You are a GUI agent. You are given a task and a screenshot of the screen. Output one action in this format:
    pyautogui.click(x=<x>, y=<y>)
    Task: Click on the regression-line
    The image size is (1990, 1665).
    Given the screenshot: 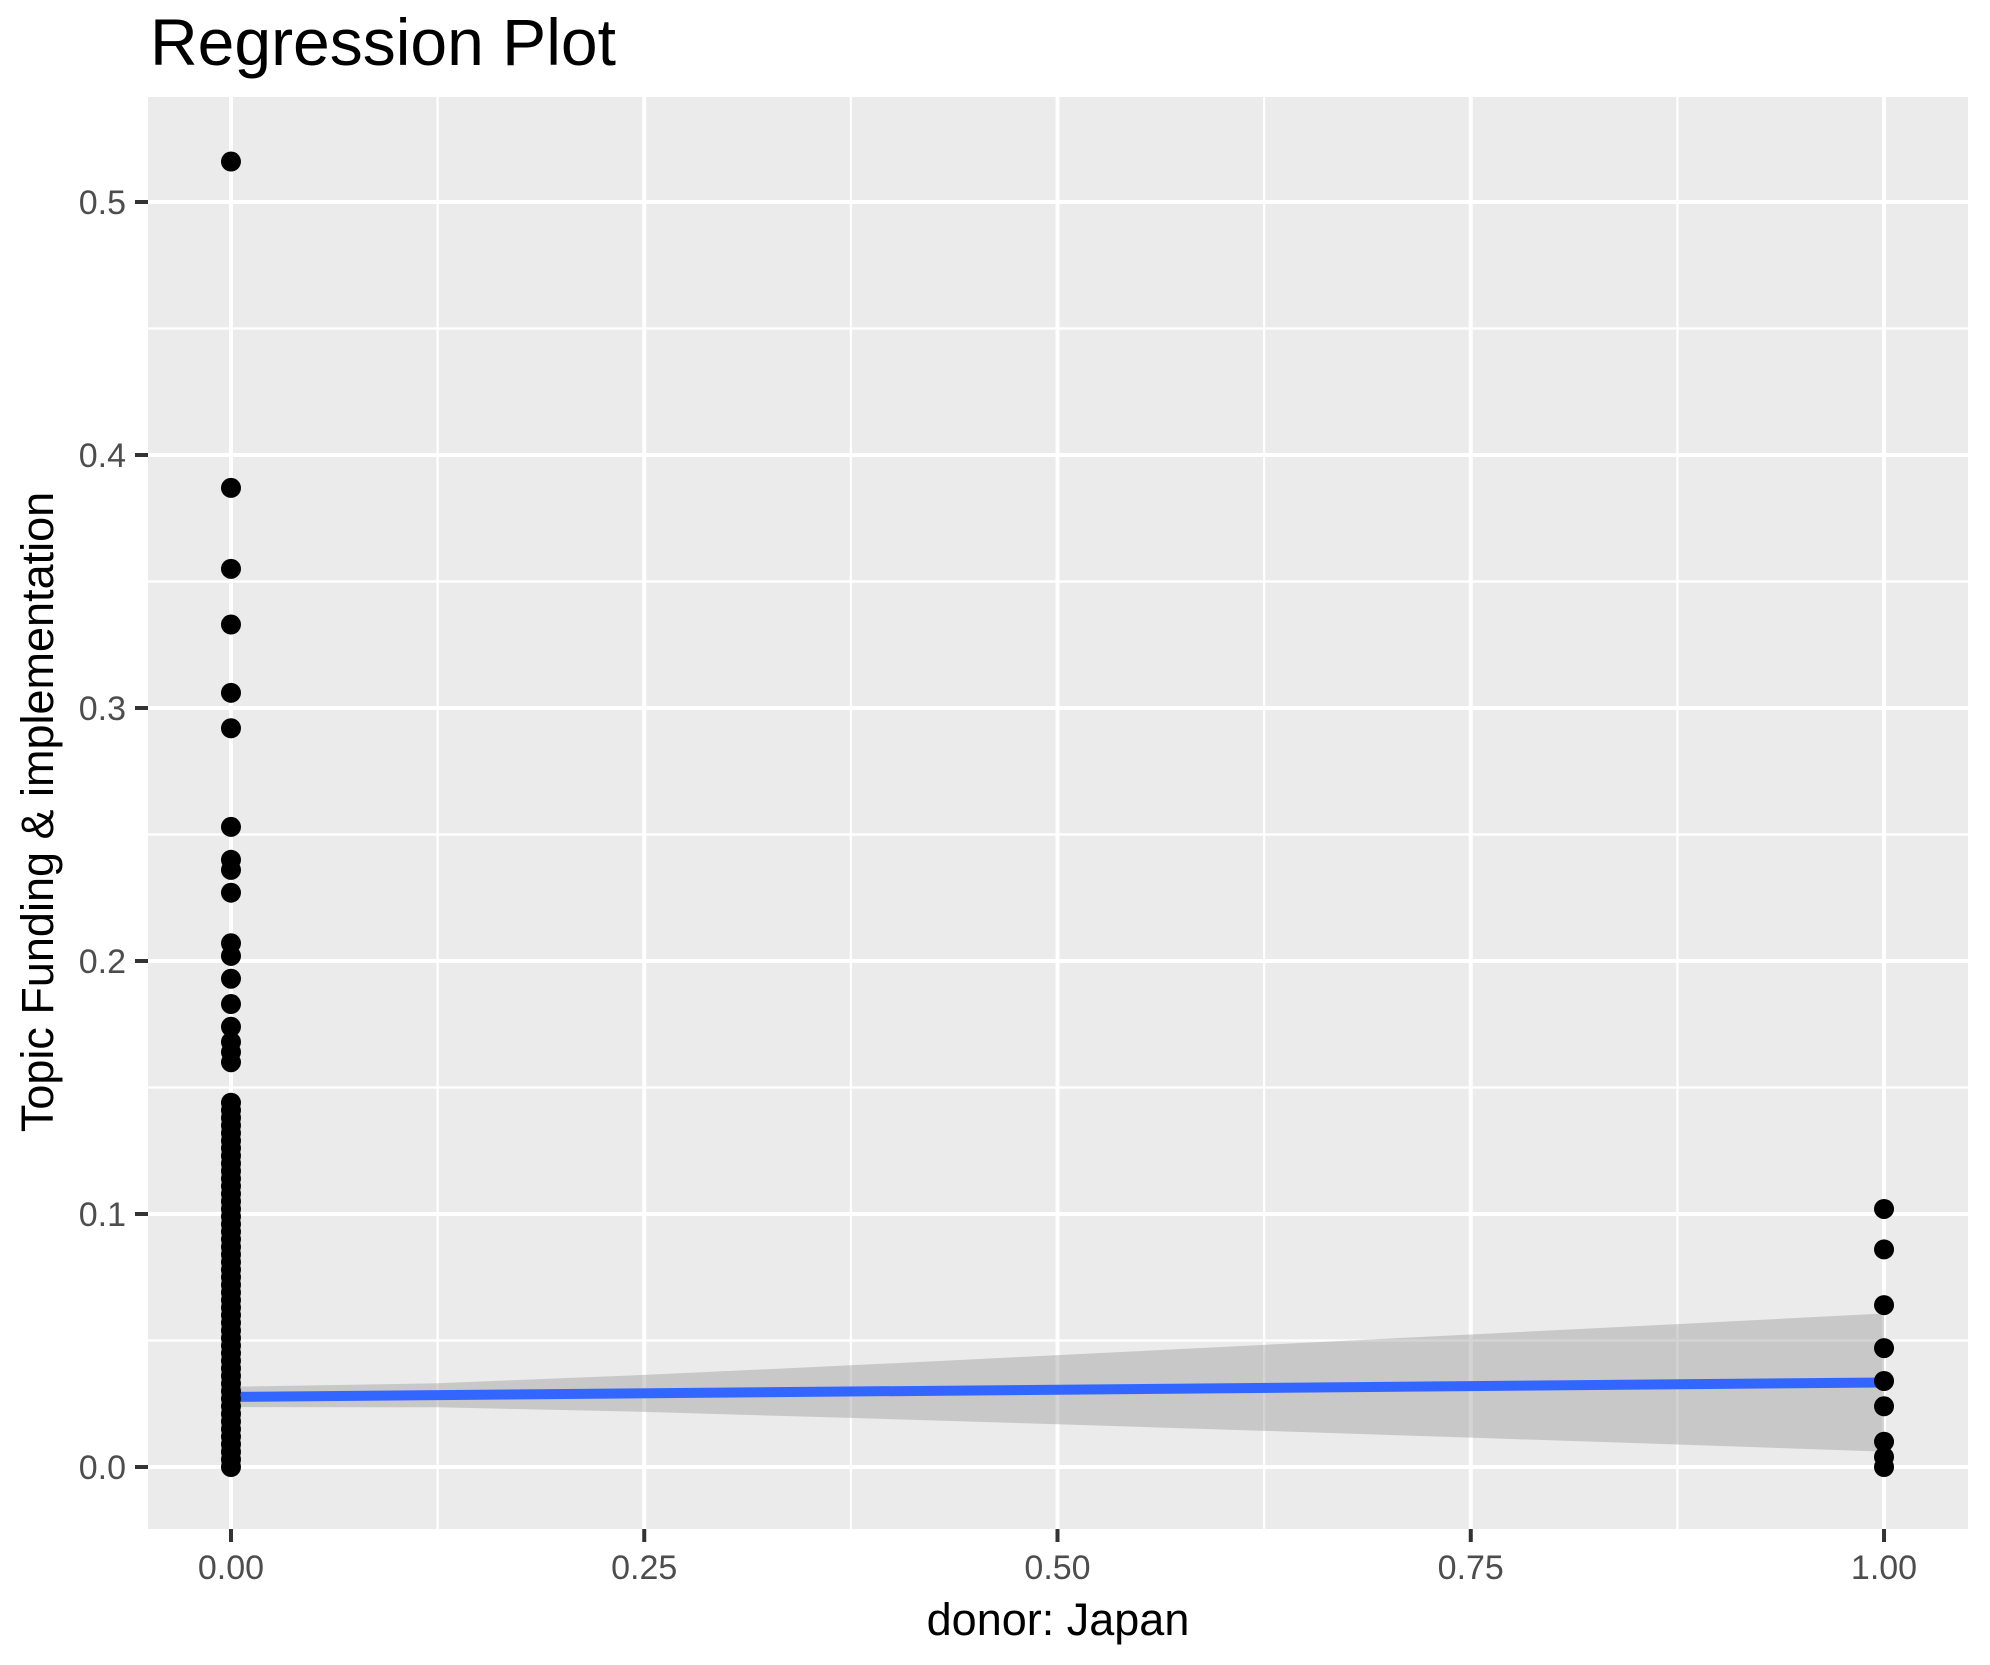 What is the action you would take?
    pyautogui.click(x=1057, y=1389)
    